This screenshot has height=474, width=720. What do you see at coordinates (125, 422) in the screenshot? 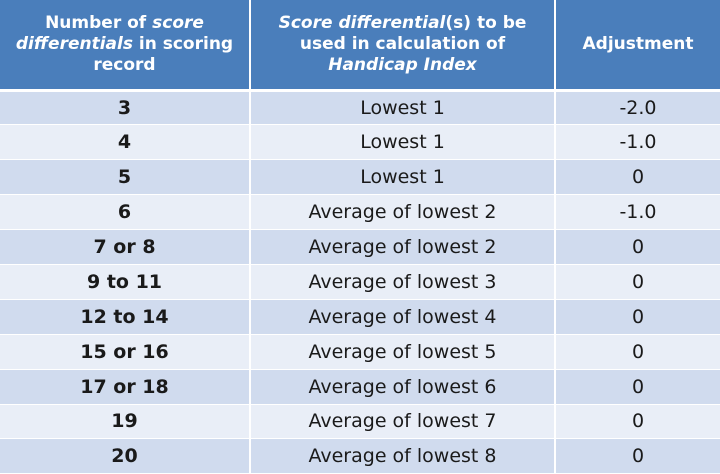
I see `cell-count: 19` at bounding box center [125, 422].